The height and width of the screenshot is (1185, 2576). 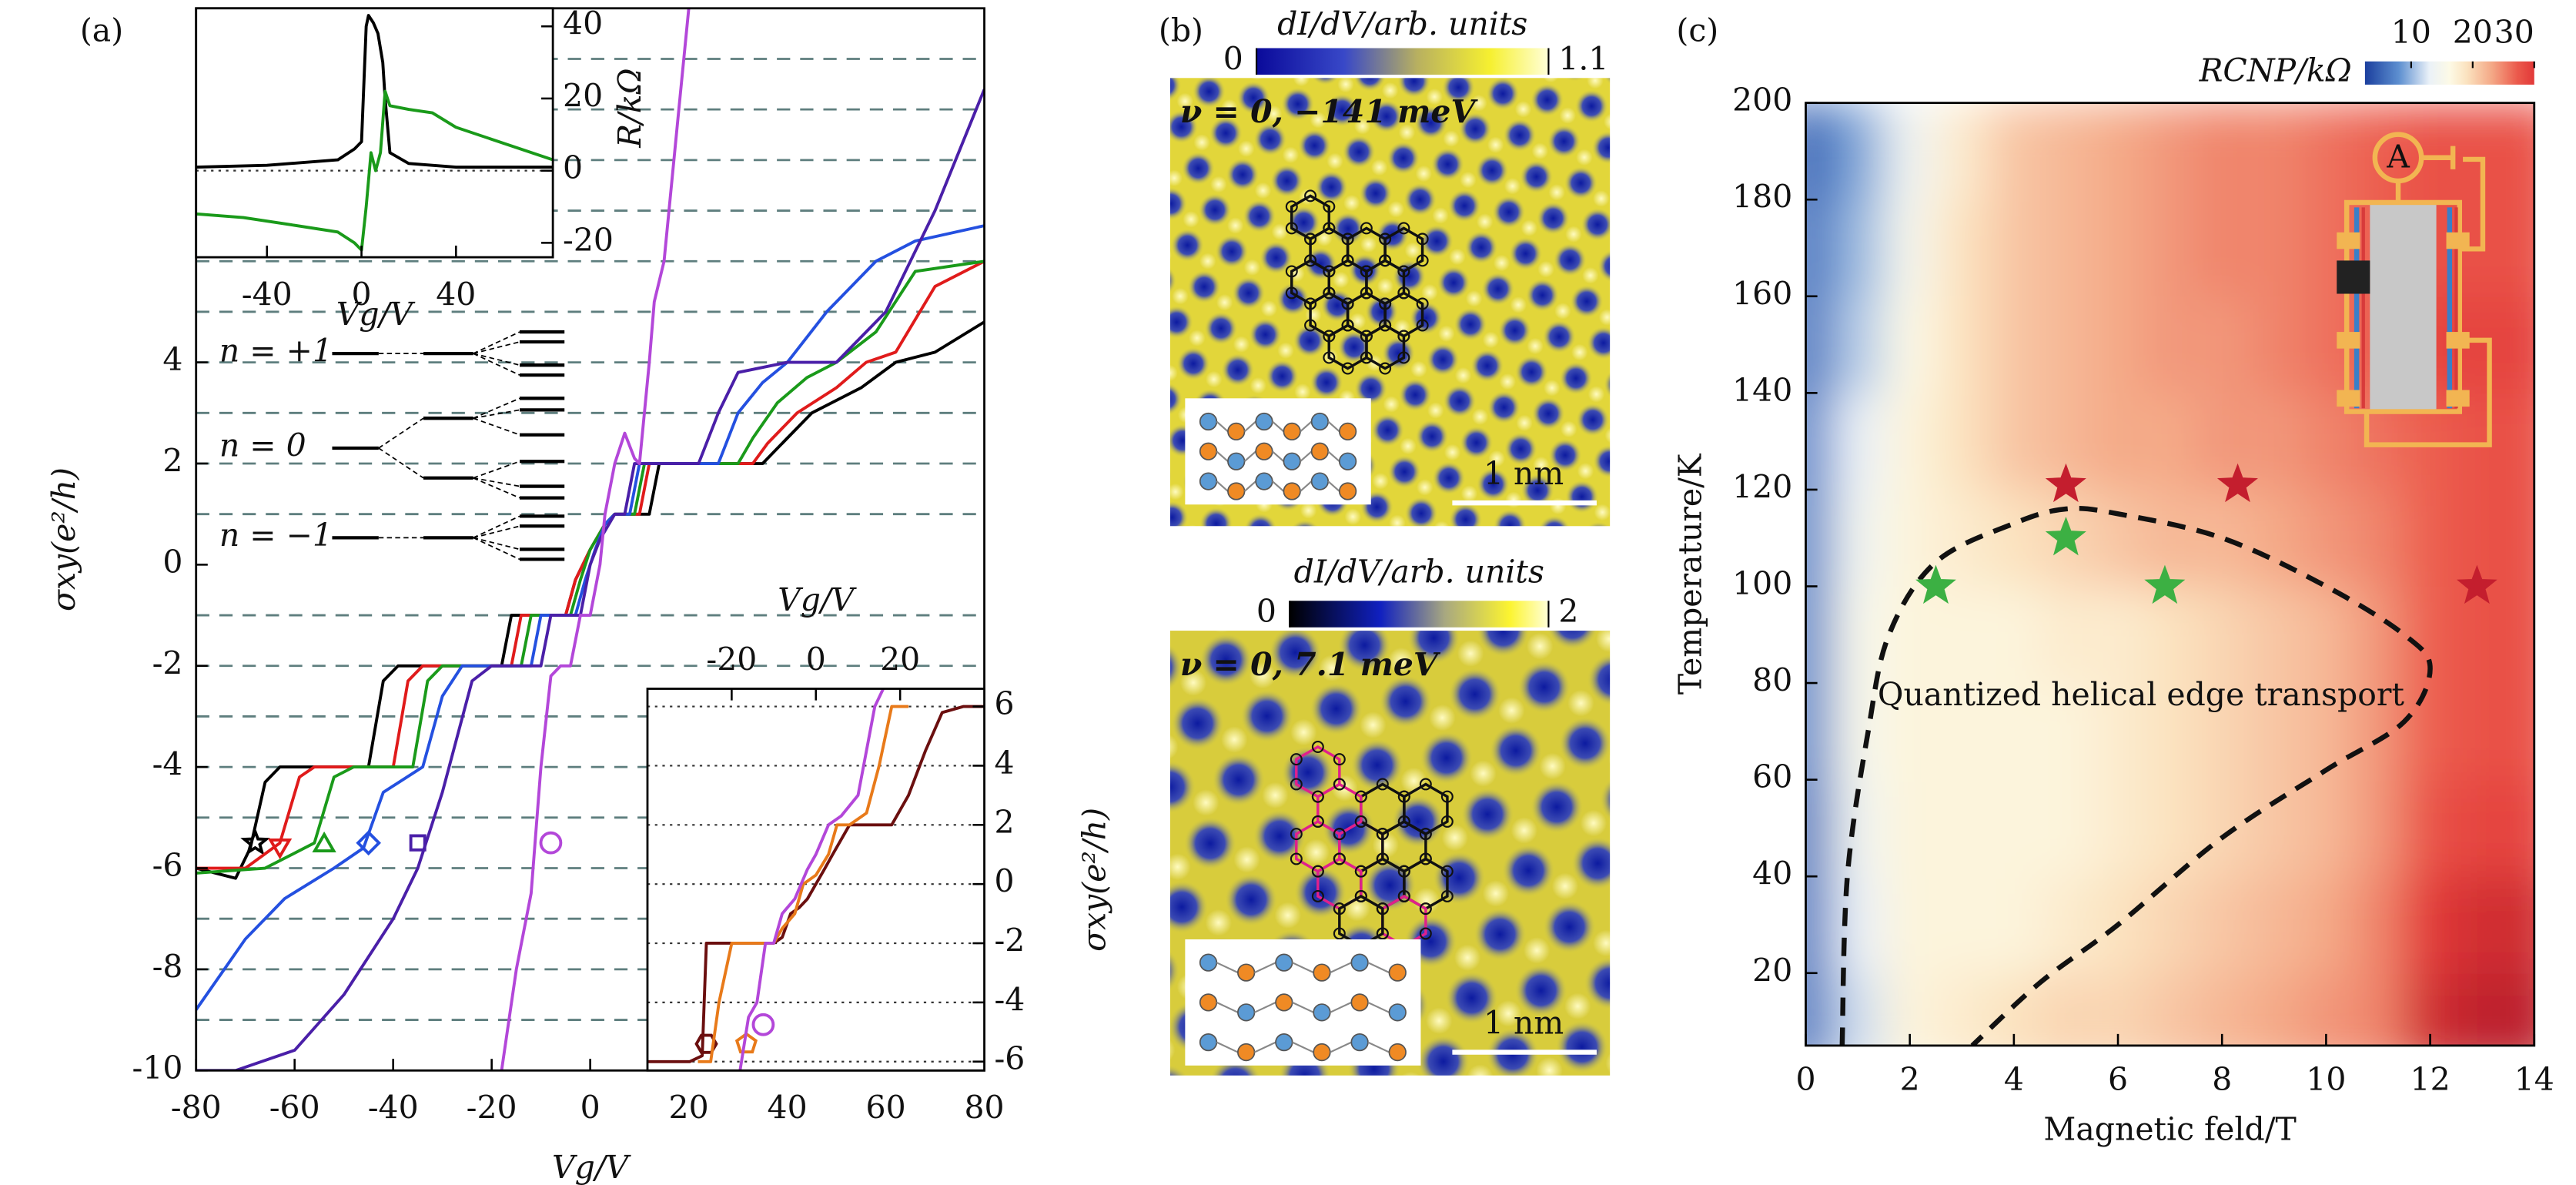 What do you see at coordinates (573, 168) in the screenshot?
I see `y-tick-label: 0` at bounding box center [573, 168].